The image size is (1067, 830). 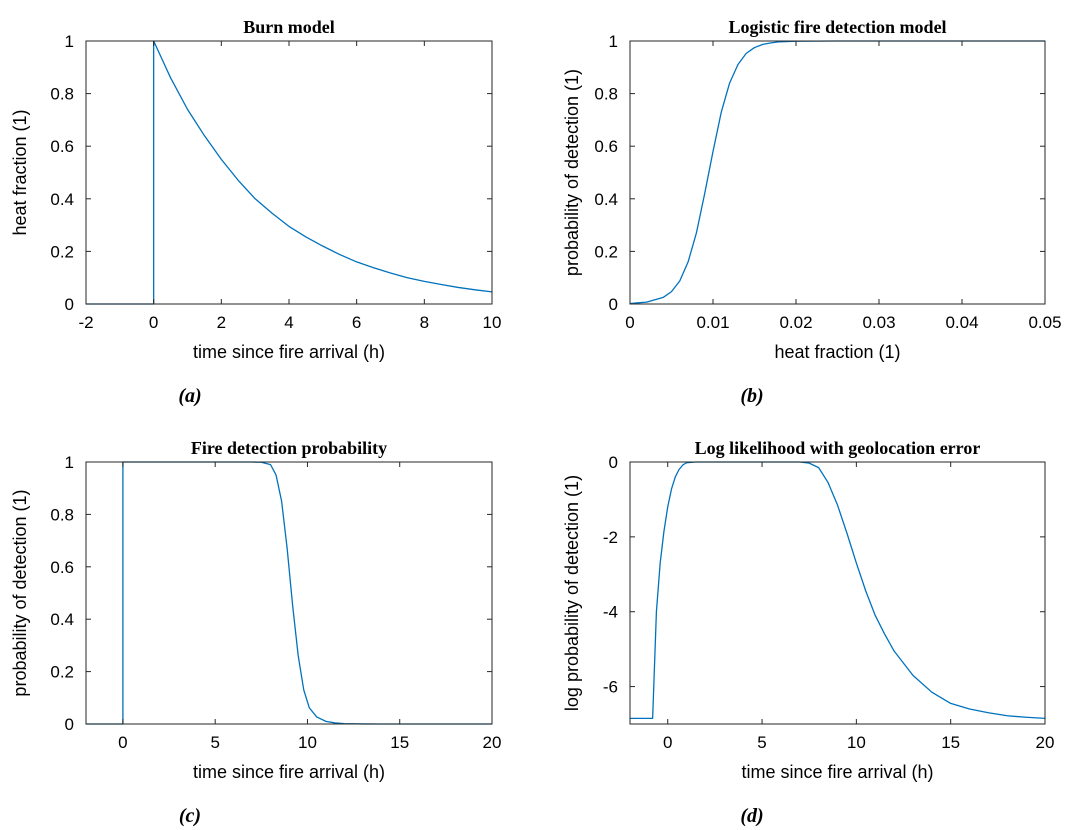 What do you see at coordinates (838, 448) in the screenshot?
I see `panel-title: Log likelihood with geolocation error` at bounding box center [838, 448].